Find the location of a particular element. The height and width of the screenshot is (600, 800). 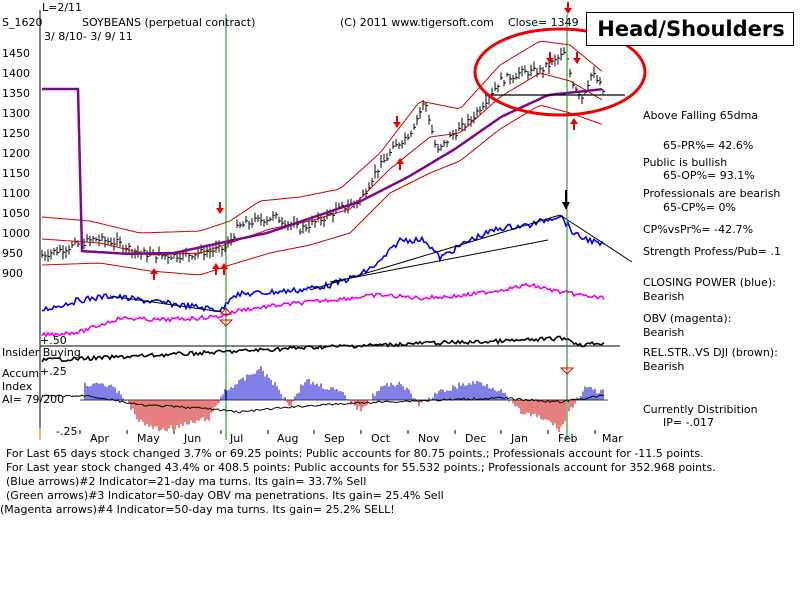

month-label: Jun is located at coordinates (192, 438).